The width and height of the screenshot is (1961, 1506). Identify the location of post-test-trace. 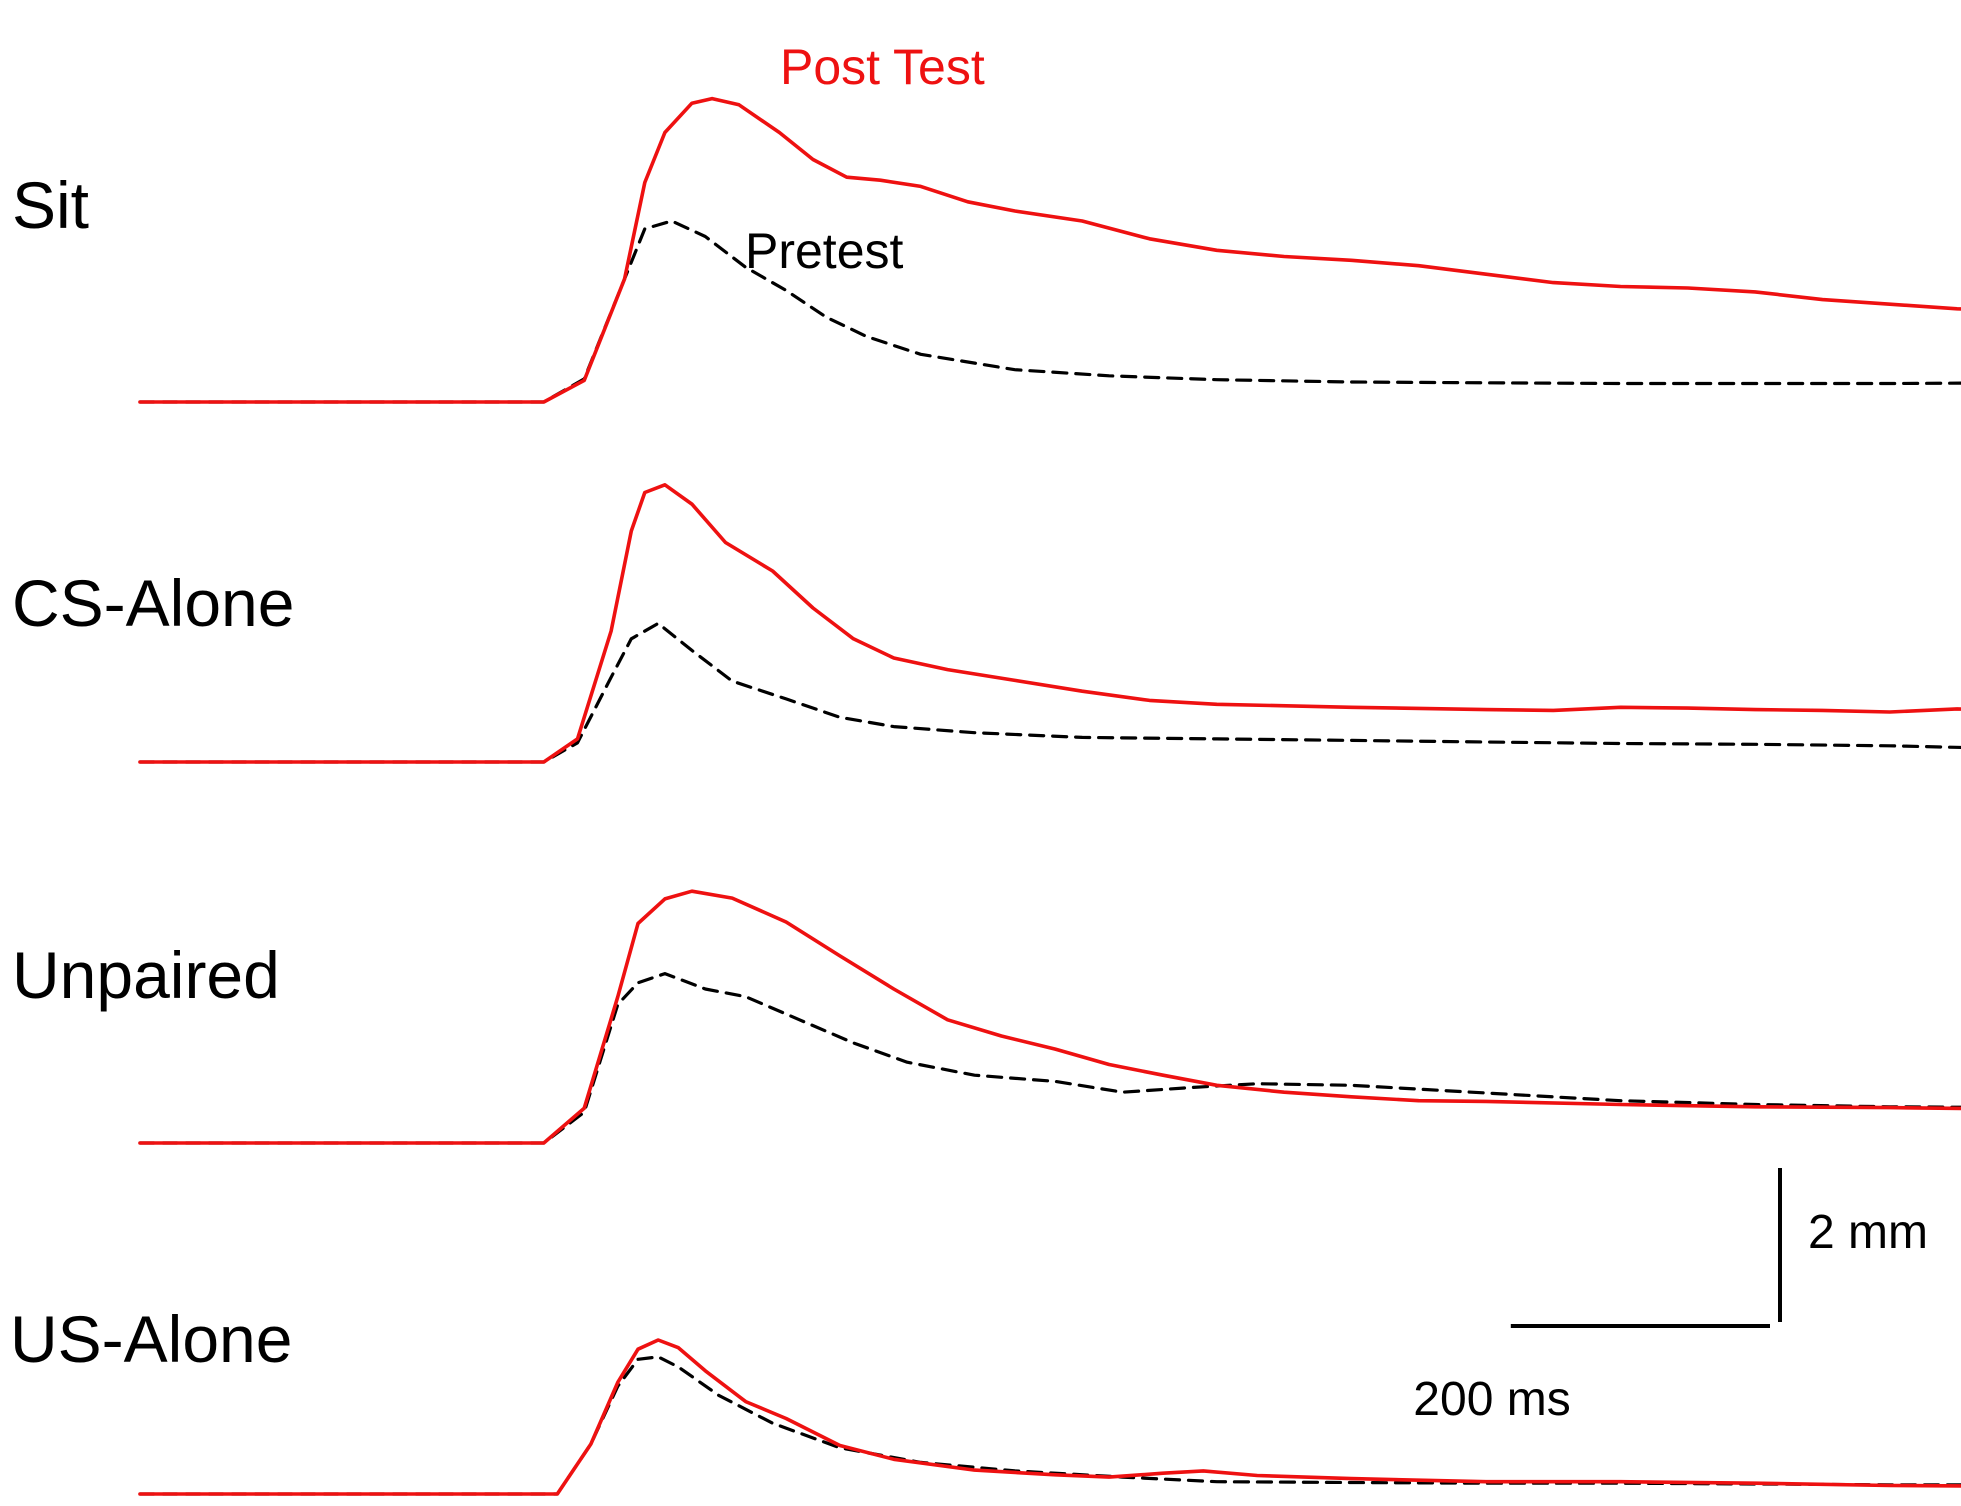
(1049, 1417).